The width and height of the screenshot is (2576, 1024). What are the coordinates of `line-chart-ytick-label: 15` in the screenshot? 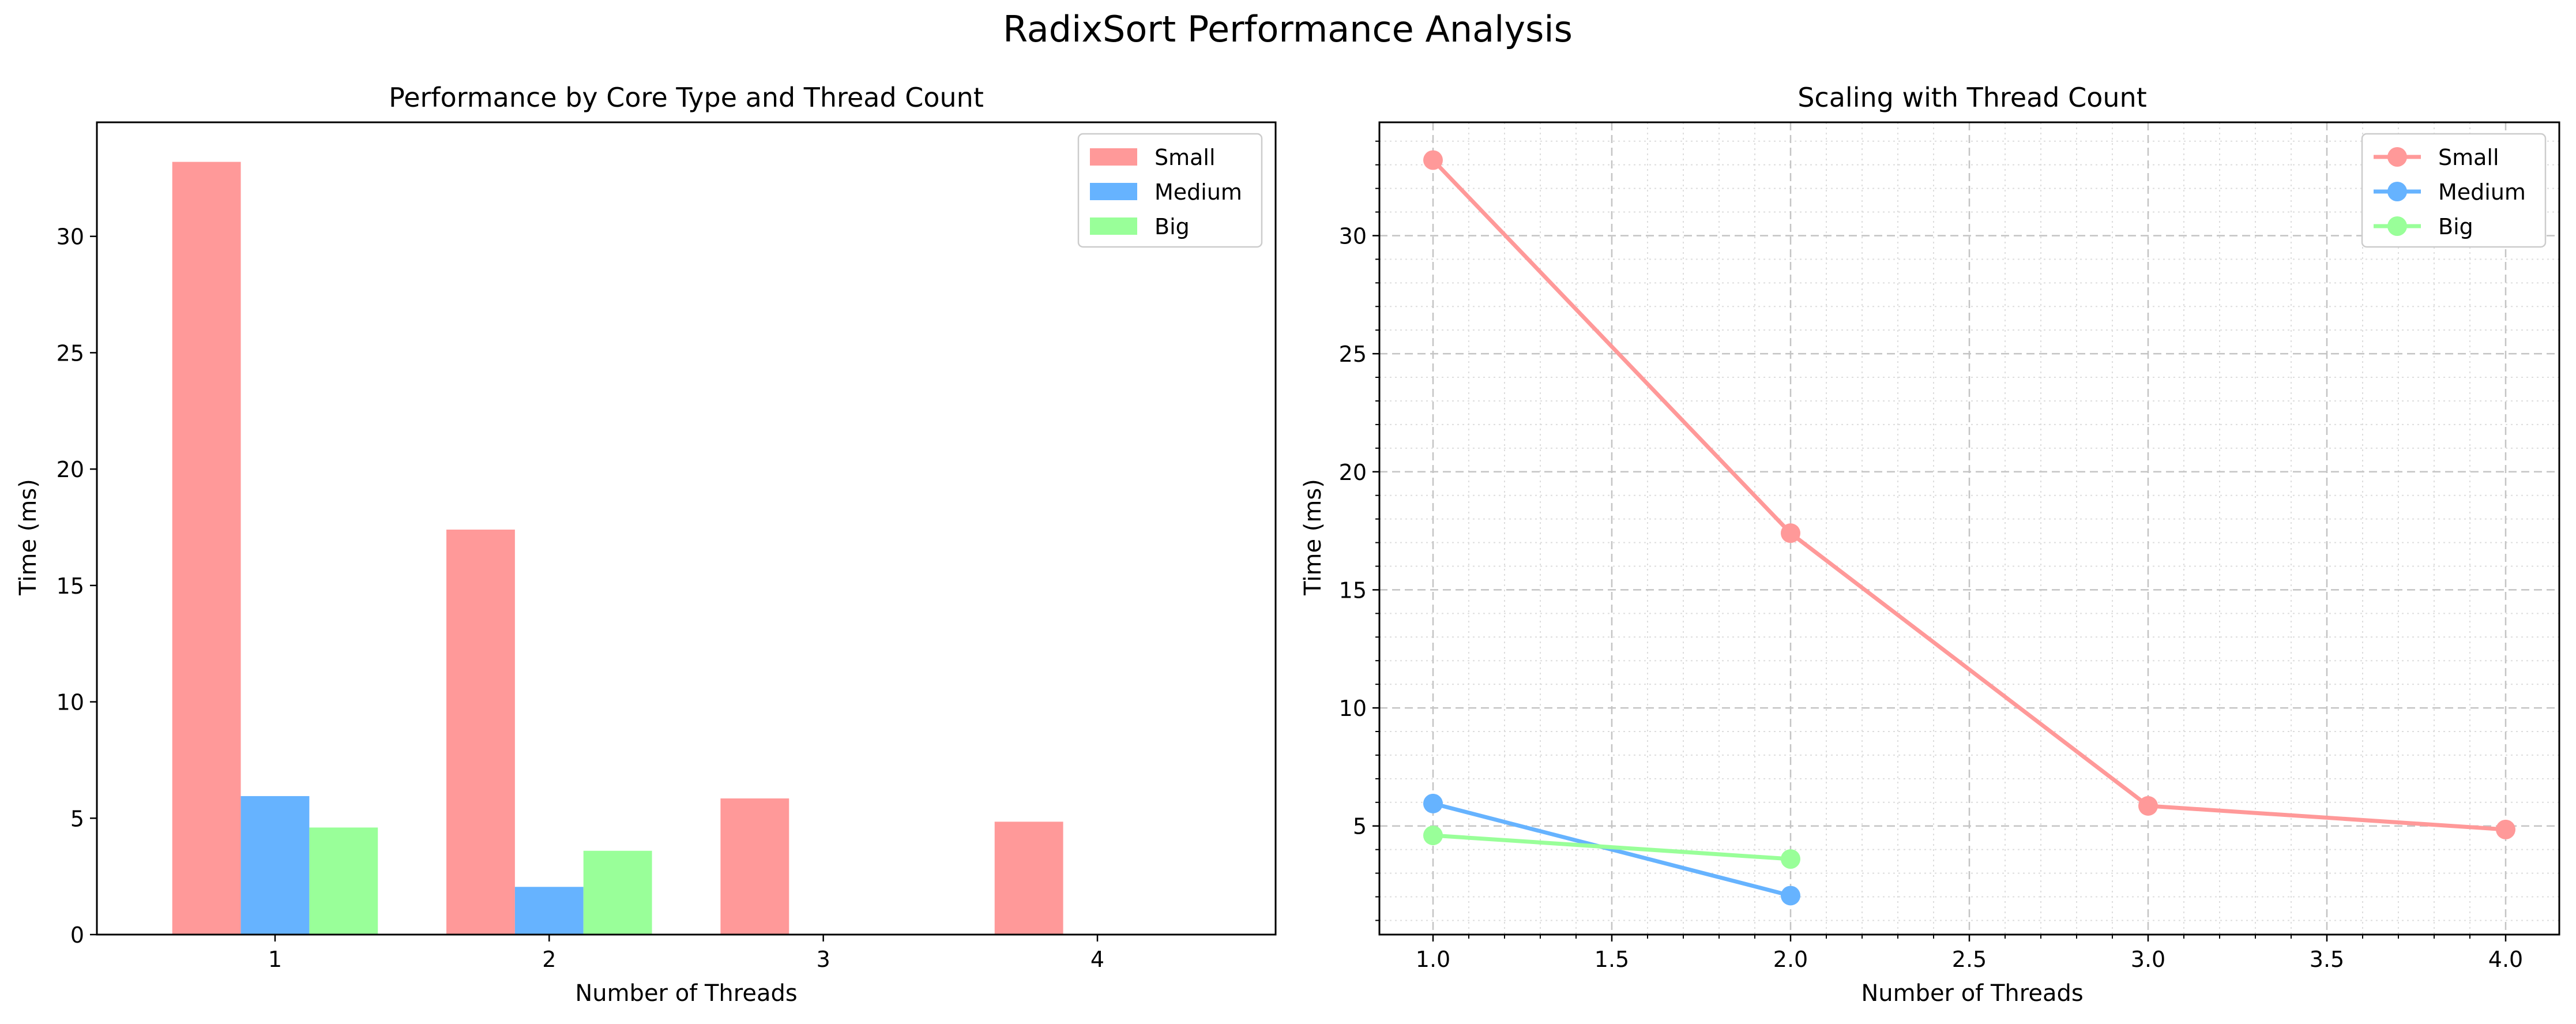 It's located at (1353, 590).